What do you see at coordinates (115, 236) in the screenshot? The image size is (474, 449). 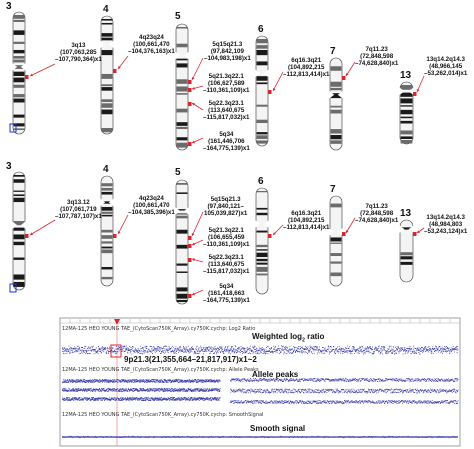 I see `cnv-mark-chr4` at bounding box center [115, 236].